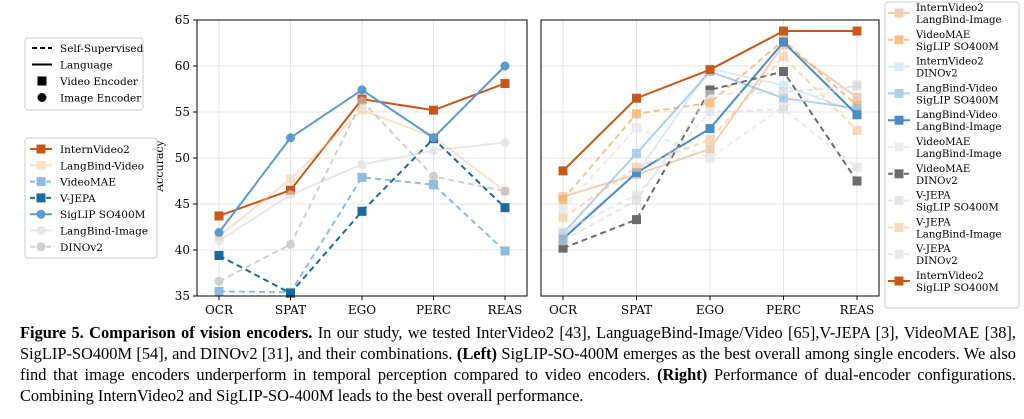  What do you see at coordinates (857, 167) in the screenshot?
I see `point-v-jepa-dinov2-reas` at bounding box center [857, 167].